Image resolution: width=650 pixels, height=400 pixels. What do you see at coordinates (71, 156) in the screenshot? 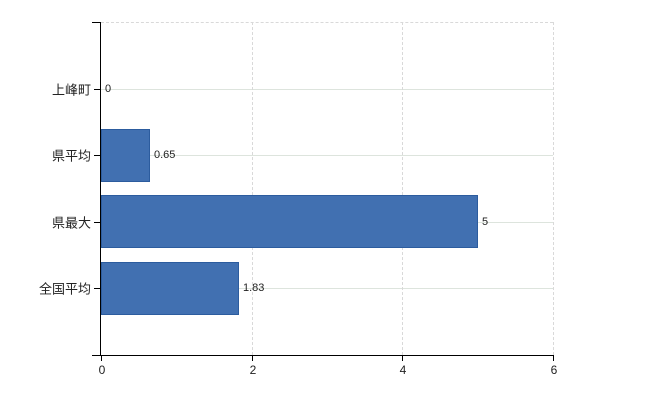
I see `category-label: 県平均` at bounding box center [71, 156].